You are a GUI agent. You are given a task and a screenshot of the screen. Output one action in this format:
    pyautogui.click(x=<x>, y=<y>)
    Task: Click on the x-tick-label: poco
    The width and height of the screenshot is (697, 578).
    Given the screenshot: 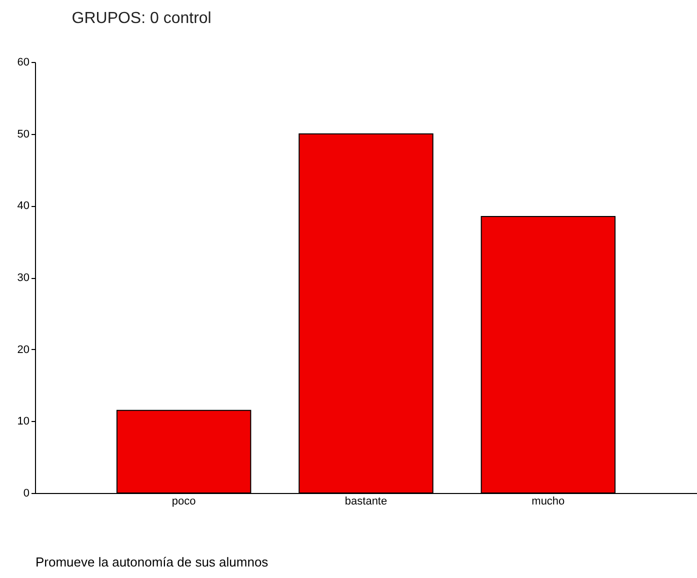 What is the action you would take?
    pyautogui.click(x=184, y=502)
    